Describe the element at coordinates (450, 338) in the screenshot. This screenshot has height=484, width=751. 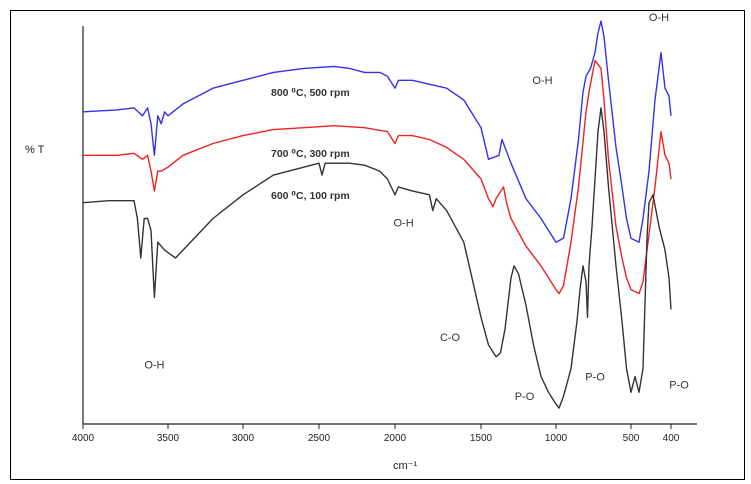
I see `band-annotation: C-O` at that location.